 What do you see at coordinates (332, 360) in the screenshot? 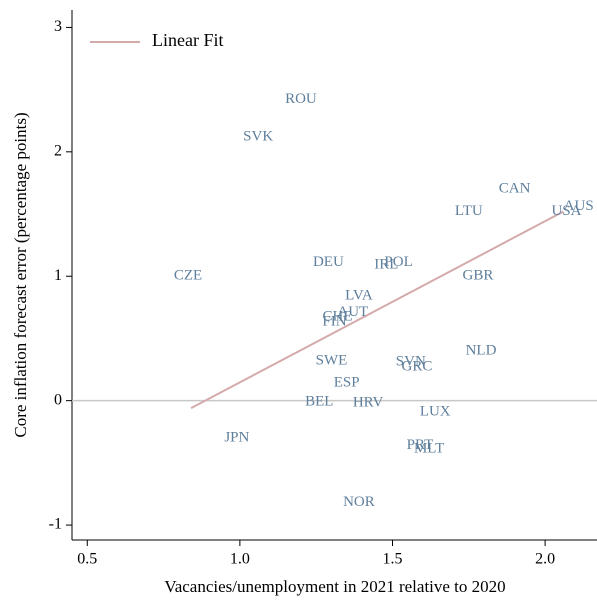
I see `point-label: SWE` at bounding box center [332, 360].